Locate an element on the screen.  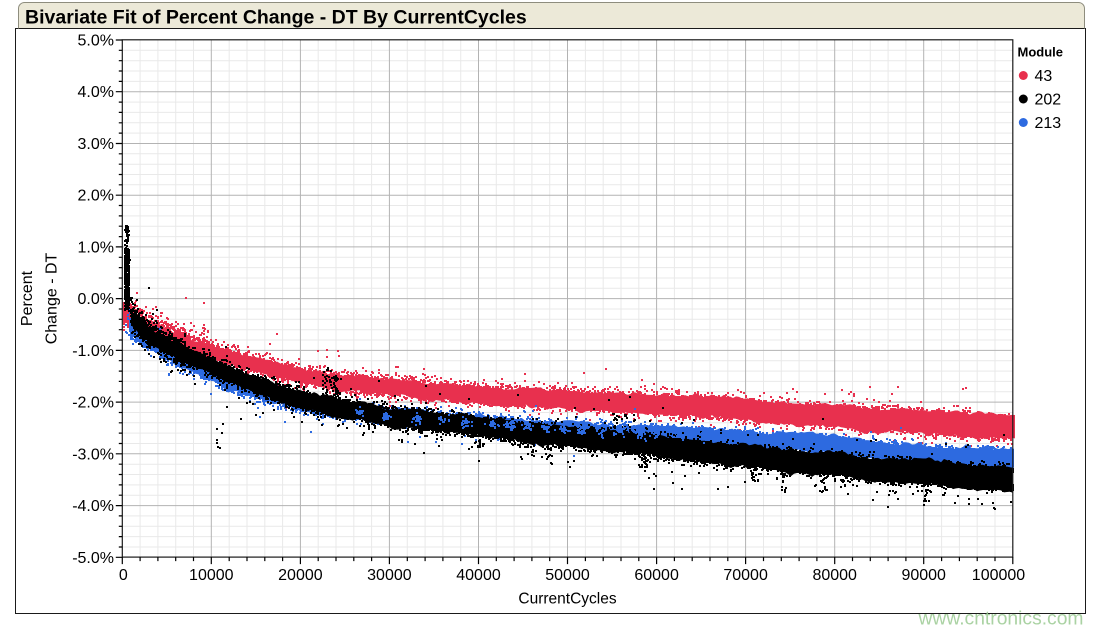
svg-text: 80000 is located at coordinates (834, 575).